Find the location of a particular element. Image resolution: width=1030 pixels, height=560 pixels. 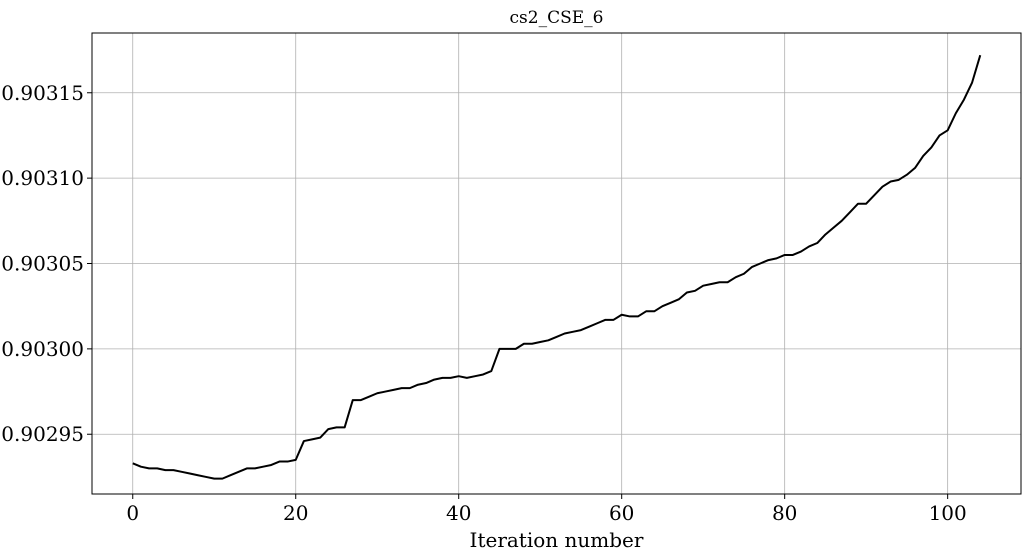

y-tick-label: 0.90295 is located at coordinates (42, 434).